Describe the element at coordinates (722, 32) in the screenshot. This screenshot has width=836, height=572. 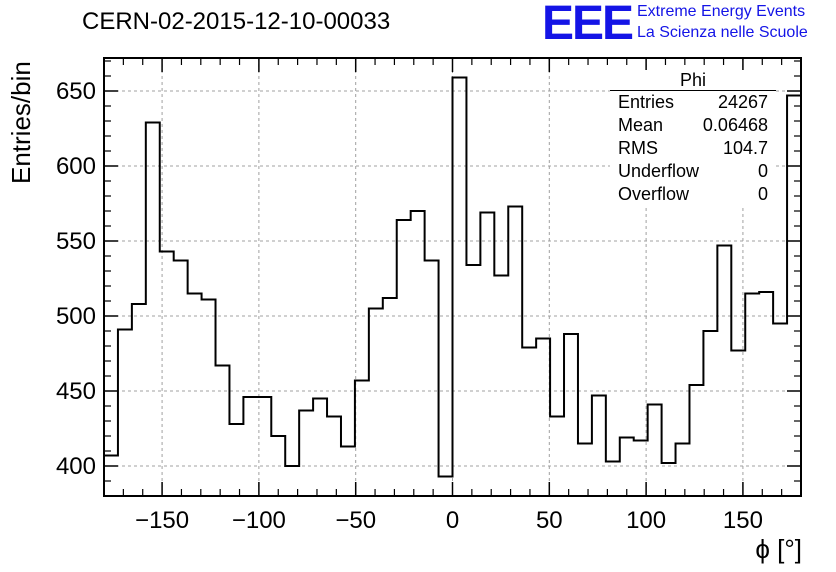
I see `logo-subtitle-2: La Scienza nelle Scuole` at that location.